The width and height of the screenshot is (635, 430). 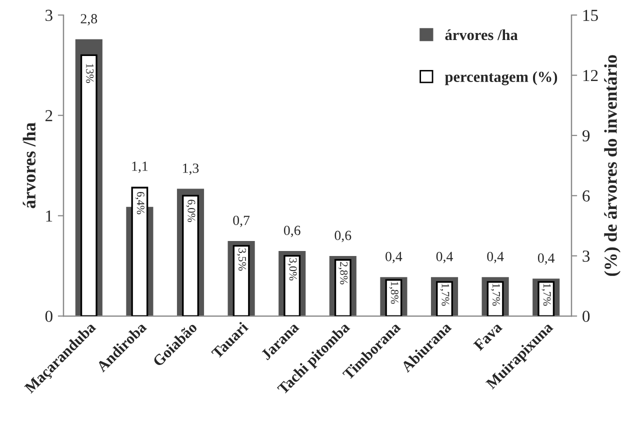 I want to click on y-tick-label: 1, so click(x=49, y=216).